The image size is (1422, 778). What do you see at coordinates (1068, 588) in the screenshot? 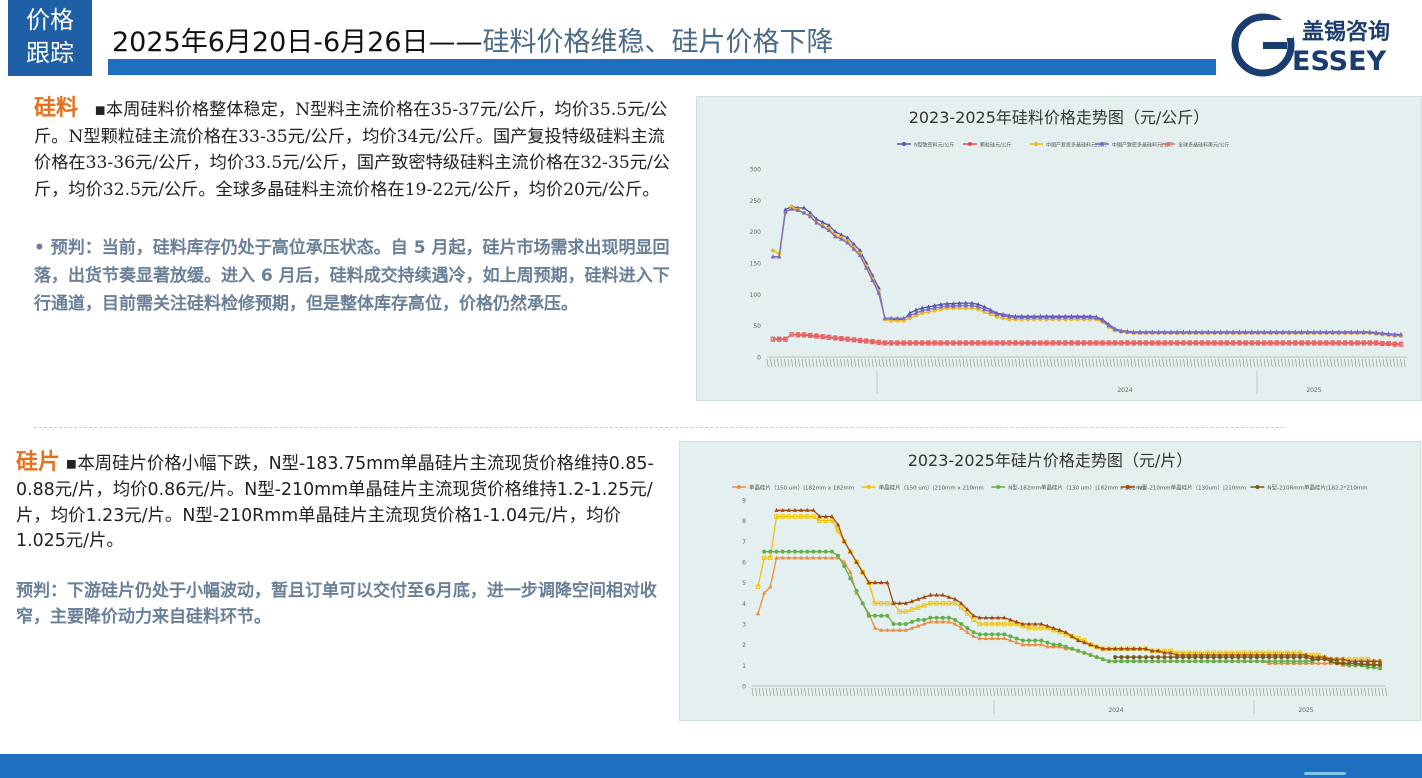
I see `series-line` at bounding box center [1068, 588].